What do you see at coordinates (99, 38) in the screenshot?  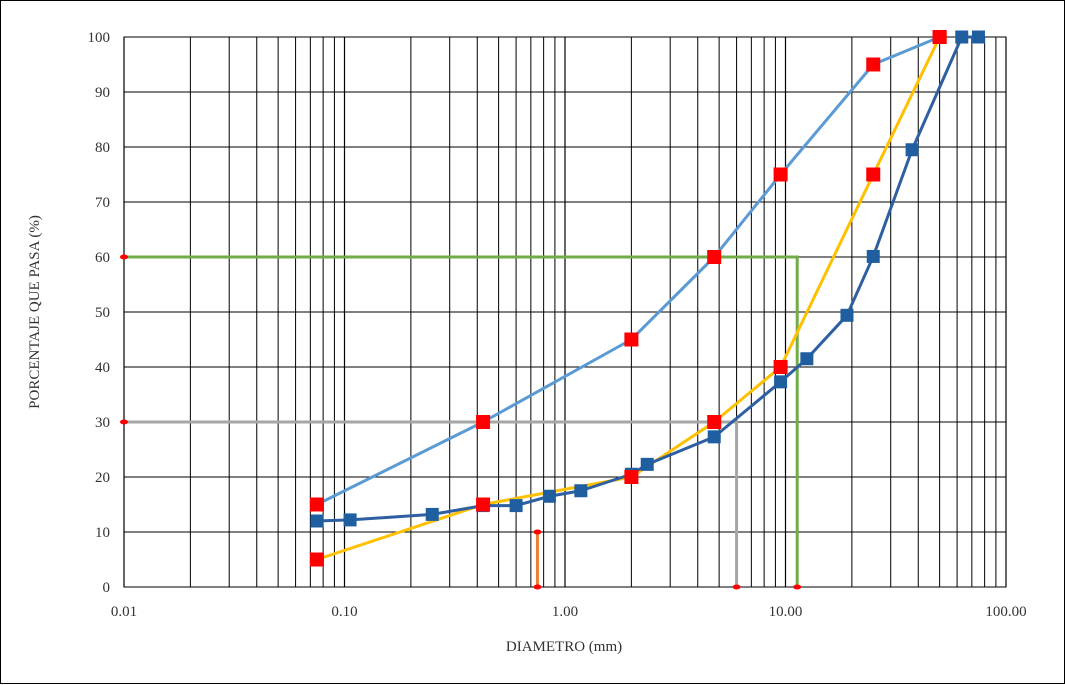 I see `y-tick-label: 100` at bounding box center [99, 38].